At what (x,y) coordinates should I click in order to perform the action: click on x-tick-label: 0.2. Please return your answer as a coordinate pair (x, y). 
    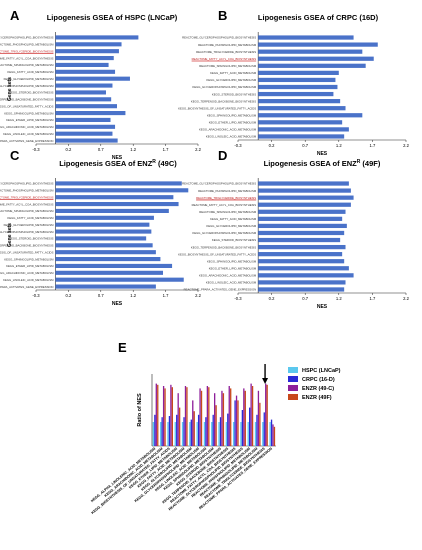
    Looking at the image, I should click on (68, 149).